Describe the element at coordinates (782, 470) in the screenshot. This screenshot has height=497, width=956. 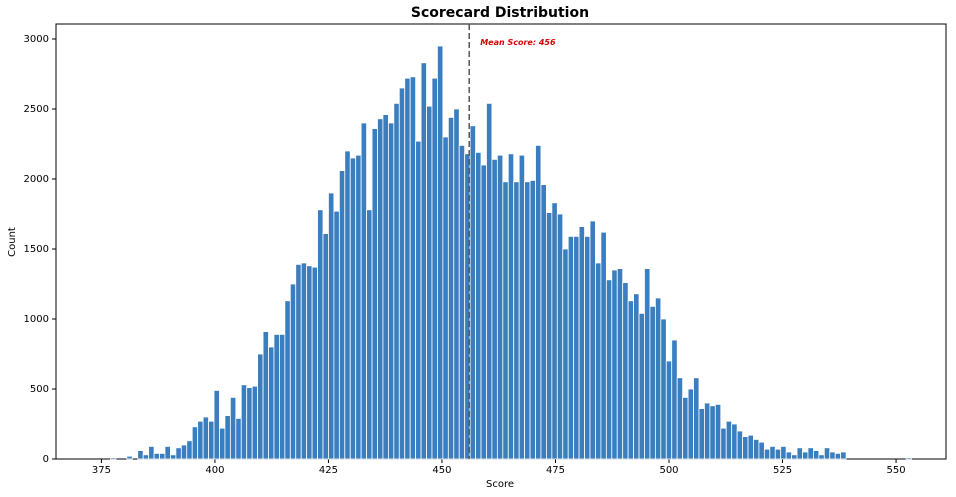
I see `x-tick-label: 525` at that location.